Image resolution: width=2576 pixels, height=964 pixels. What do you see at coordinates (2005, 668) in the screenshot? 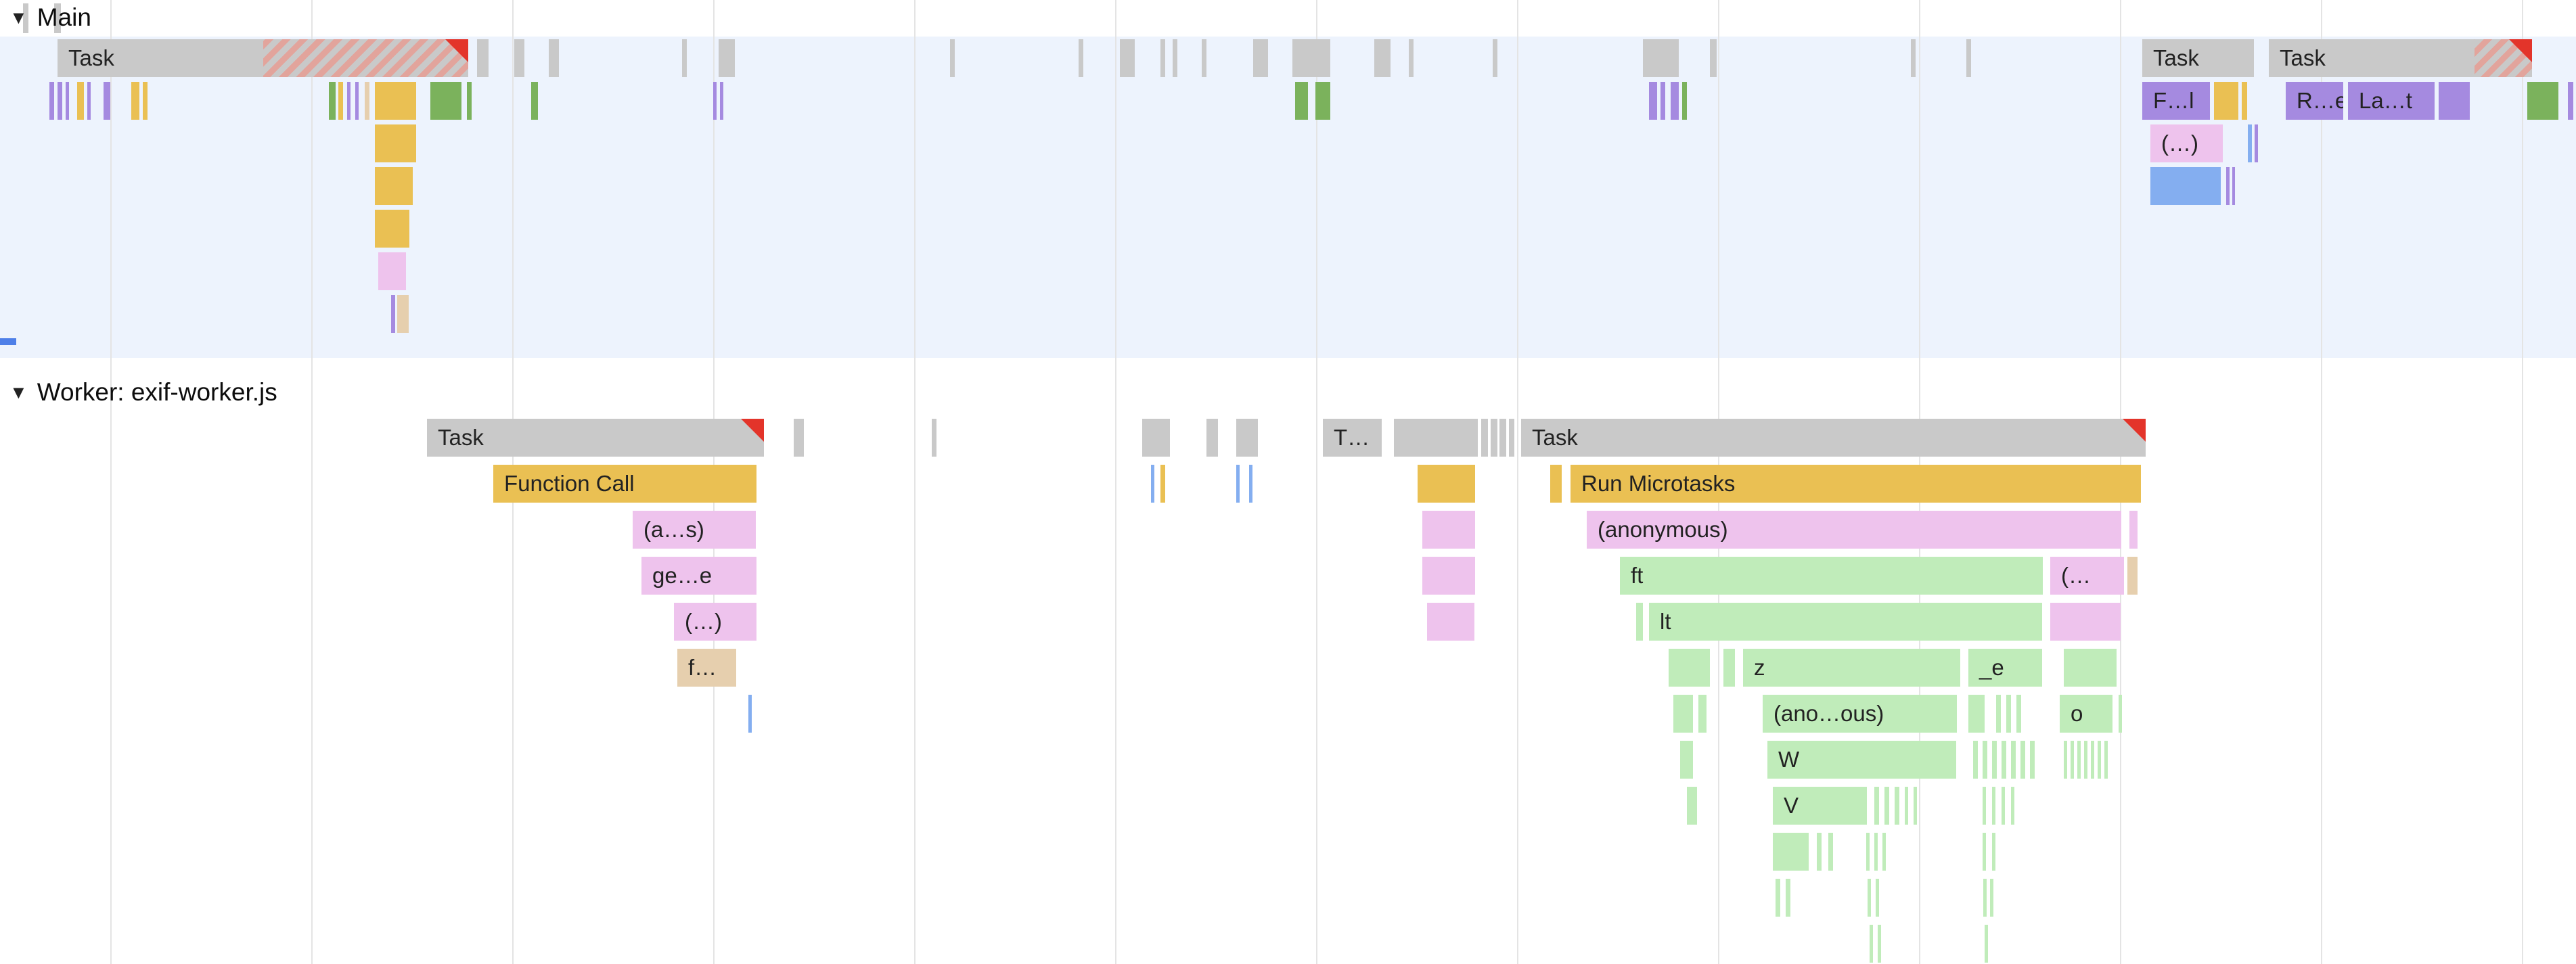
I see `flame-bar-e: _e` at bounding box center [2005, 668].